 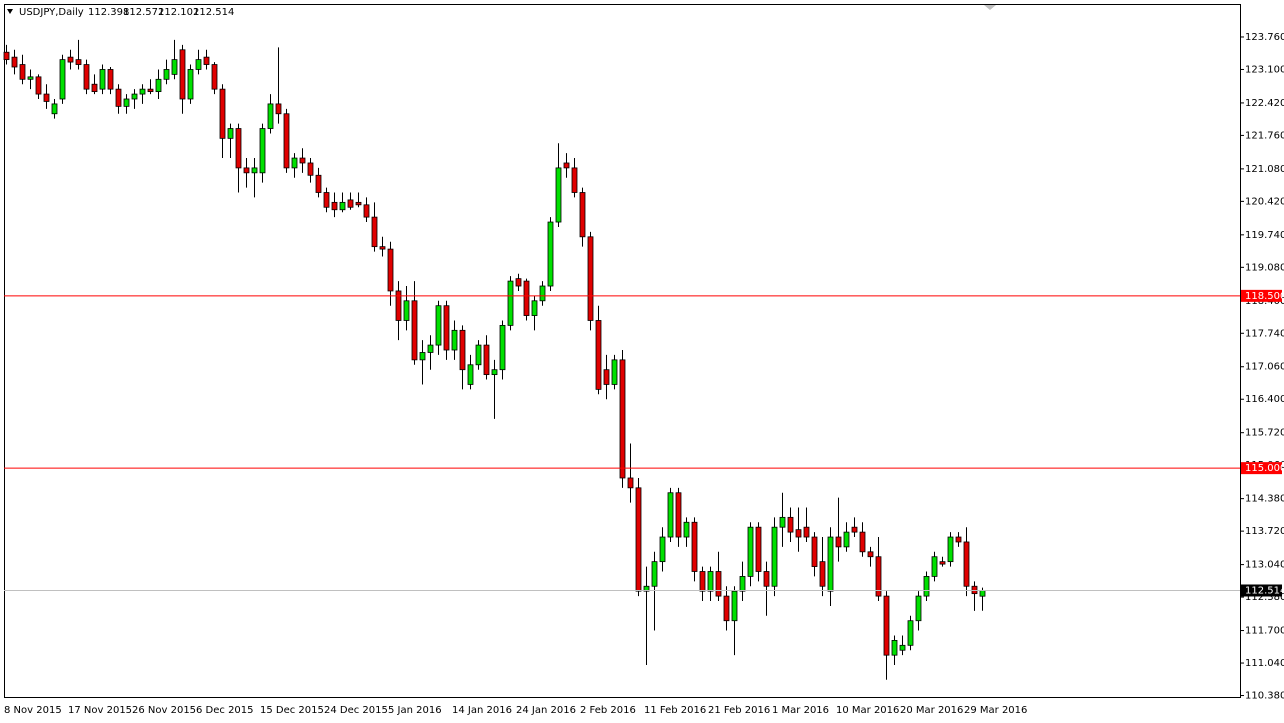 What do you see at coordinates (1264, 696) in the screenshot?
I see `y-tick-label: 110.380` at bounding box center [1264, 696].